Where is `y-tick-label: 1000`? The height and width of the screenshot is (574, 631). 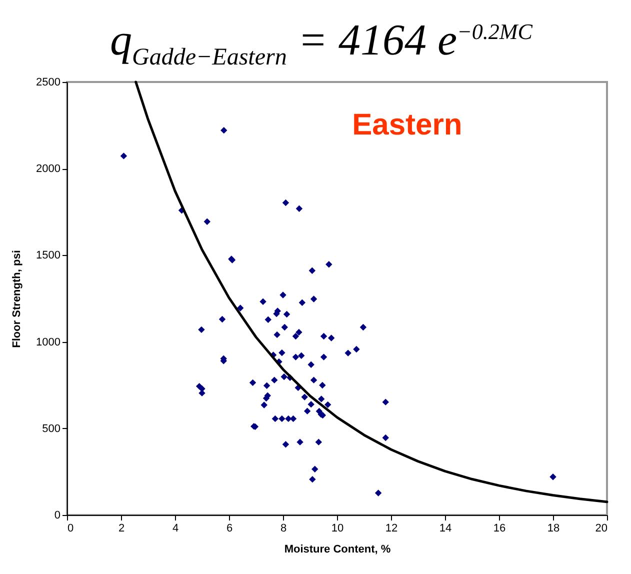 y-tick-label: 1000 is located at coordinates (48, 342).